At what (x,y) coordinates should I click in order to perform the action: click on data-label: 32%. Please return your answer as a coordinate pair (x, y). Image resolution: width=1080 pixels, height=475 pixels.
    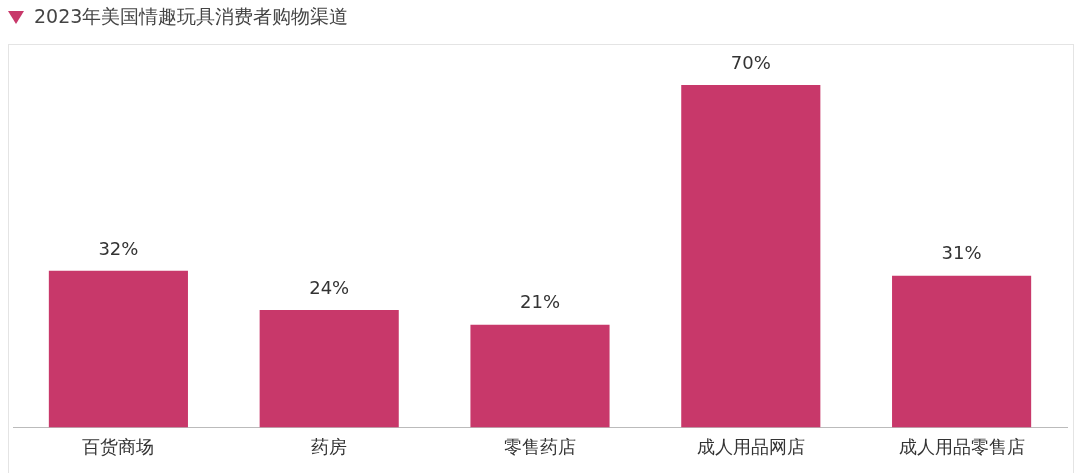
    Looking at the image, I should click on (118, 248).